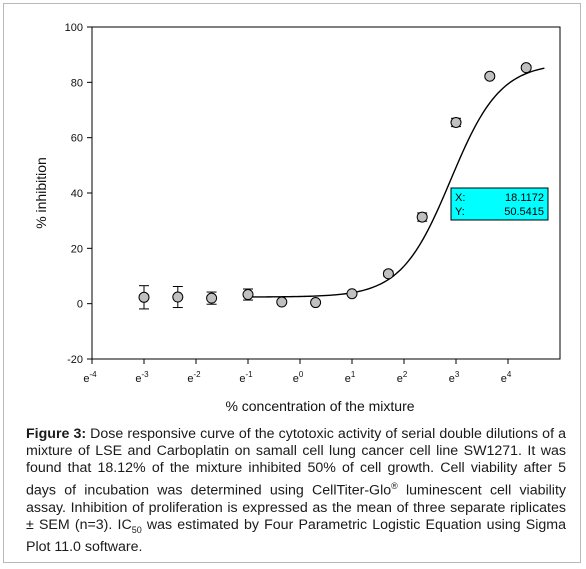 The height and width of the screenshot is (569, 586). What do you see at coordinates (454, 377) in the screenshot?
I see `x-tick-label: e3` at bounding box center [454, 377].